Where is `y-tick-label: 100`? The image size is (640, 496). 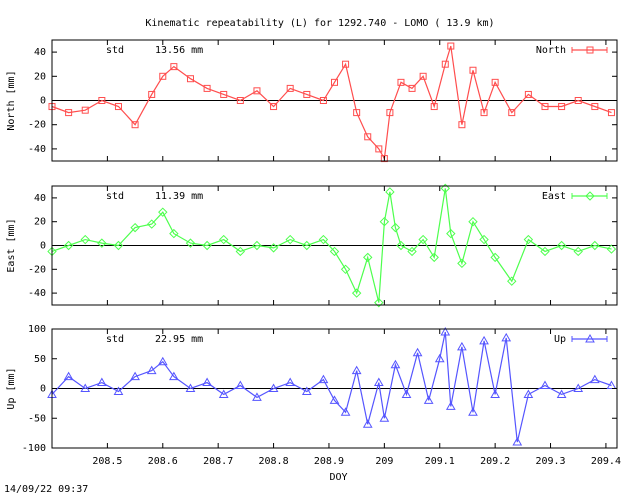
y-tick-label: 100 is located at coordinates (37, 329).